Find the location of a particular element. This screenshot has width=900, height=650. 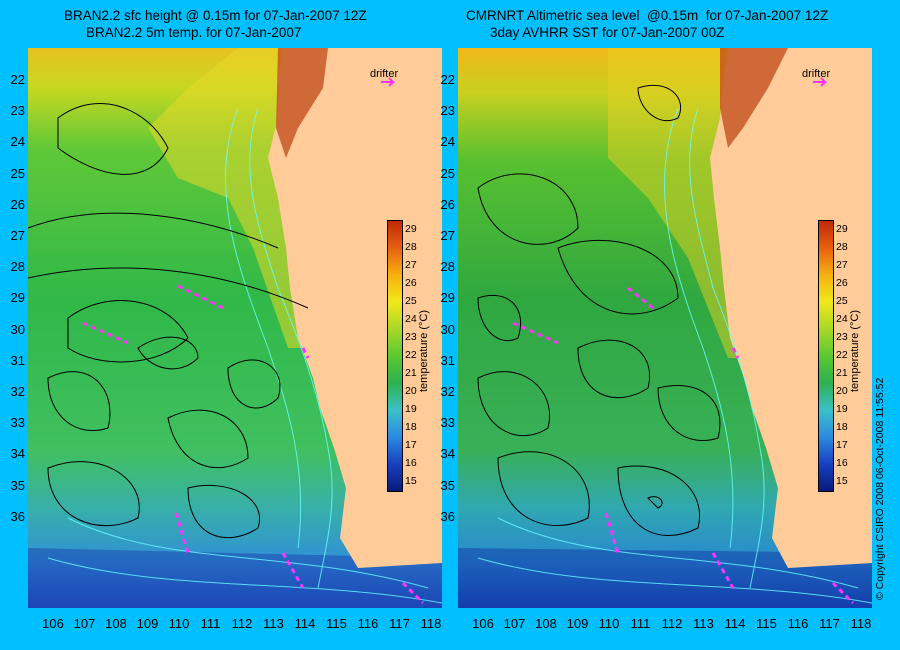

longitude-label: 118 is located at coordinates (861, 623).